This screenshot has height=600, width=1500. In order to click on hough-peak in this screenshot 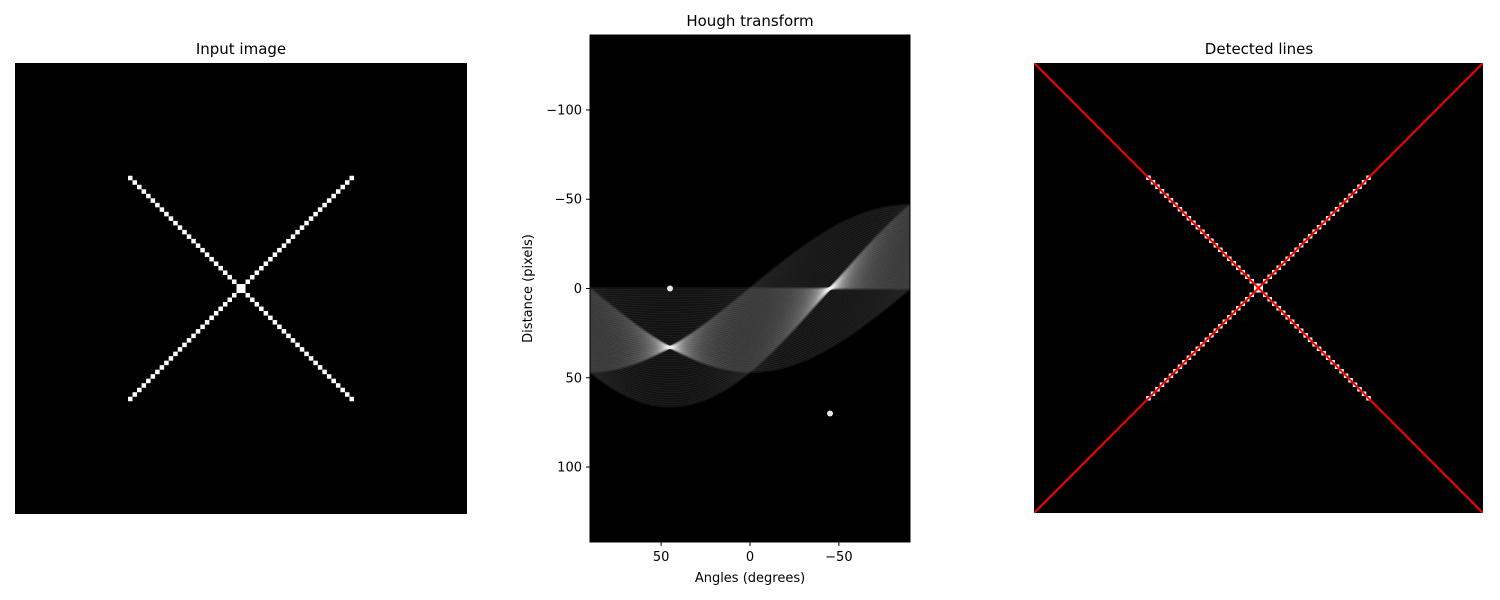, I will do `click(670, 288)`.